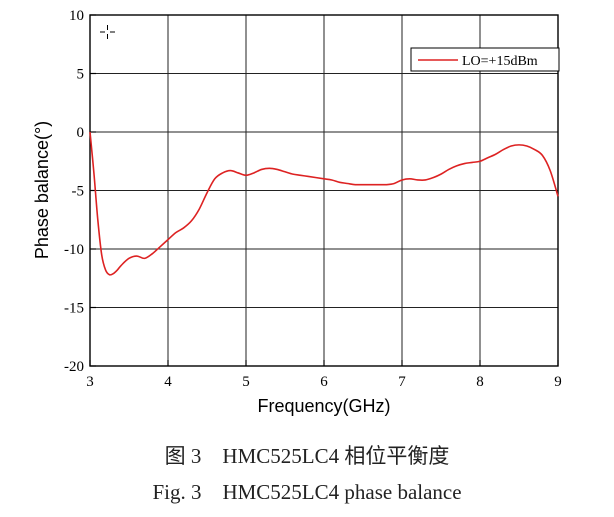 This screenshot has width=614, height=517. I want to click on y-axis-title: Phase balance(°), so click(42, 190).